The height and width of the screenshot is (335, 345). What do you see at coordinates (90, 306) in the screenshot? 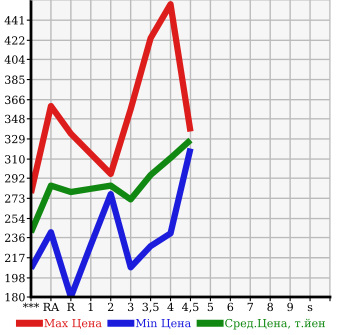
I see `x-tick-label: 1` at bounding box center [90, 306].